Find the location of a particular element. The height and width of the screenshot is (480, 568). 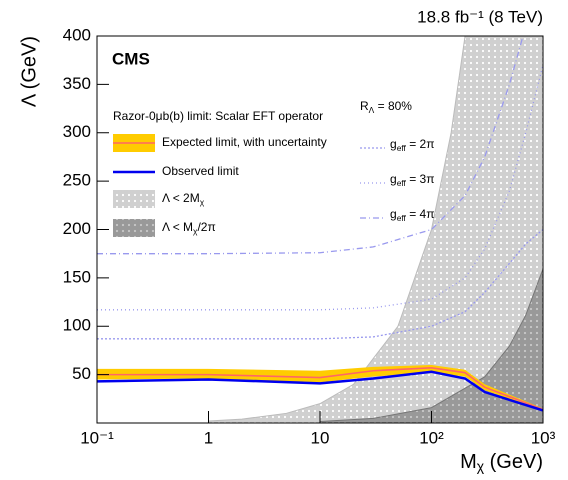

legend-label: Λ < Mχ/2π is located at coordinates (189, 228).